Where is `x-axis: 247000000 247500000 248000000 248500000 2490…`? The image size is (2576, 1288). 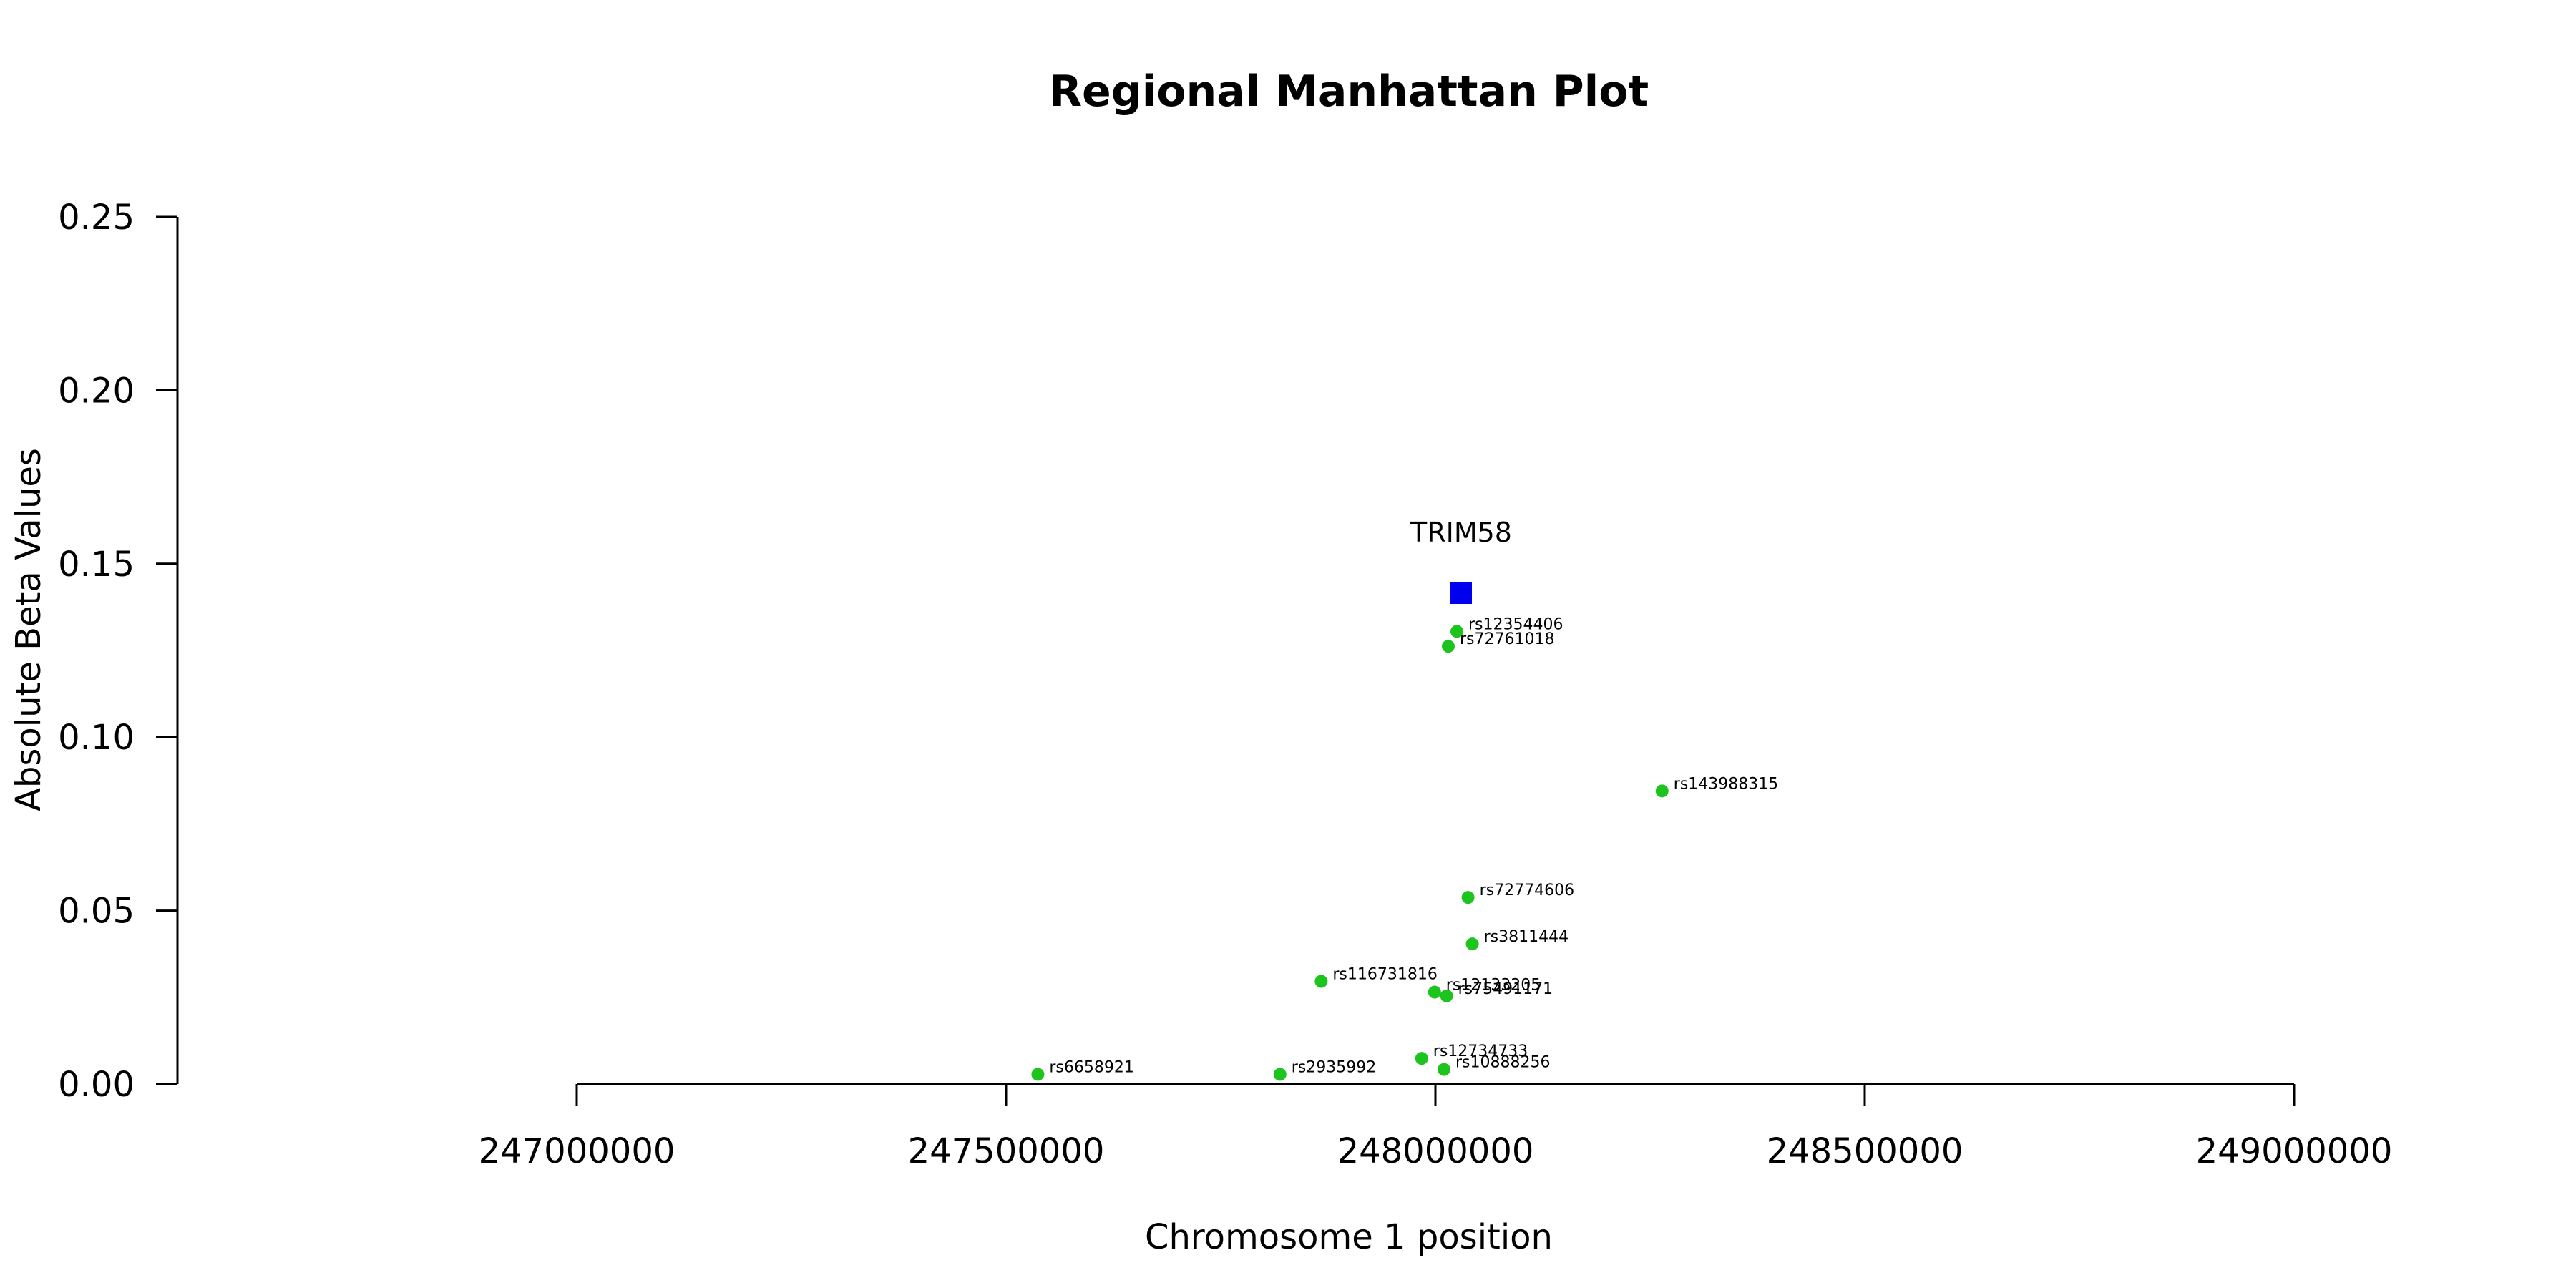
x-axis: 247000000 247500000 248000000 248500000 2490… is located at coordinates (1436, 1127).